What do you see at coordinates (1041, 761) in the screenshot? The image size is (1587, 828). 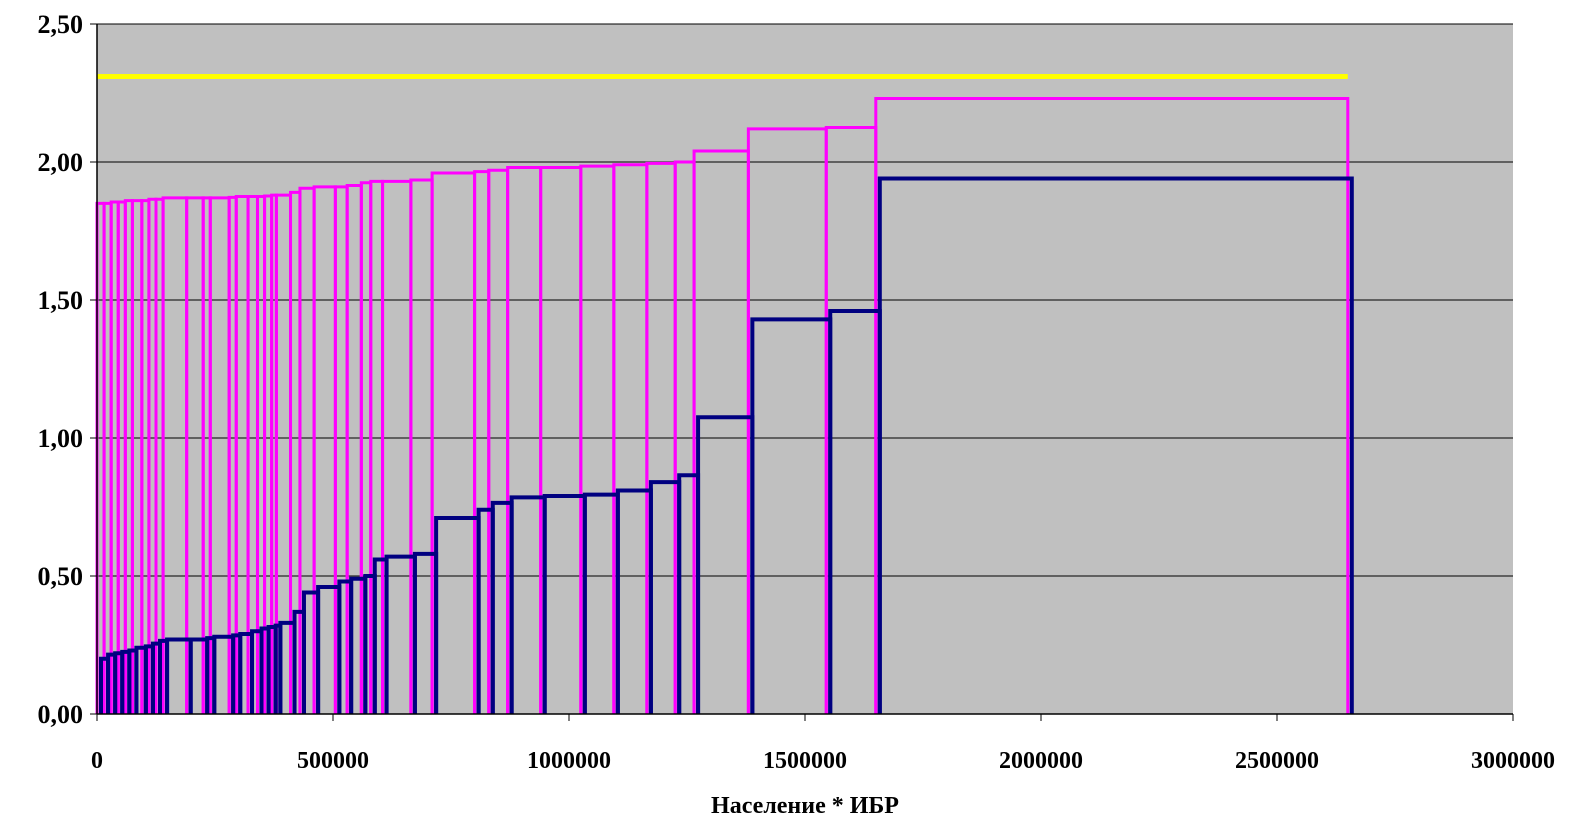 I see `x-tick-label: 2000000` at bounding box center [1041, 761].